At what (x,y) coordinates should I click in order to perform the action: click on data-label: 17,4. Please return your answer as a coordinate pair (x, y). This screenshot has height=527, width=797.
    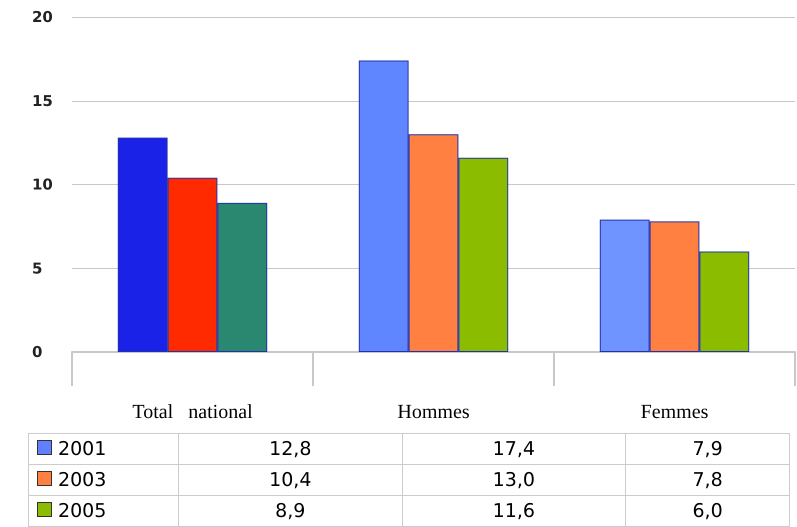
    Looking at the image, I should click on (514, 449).